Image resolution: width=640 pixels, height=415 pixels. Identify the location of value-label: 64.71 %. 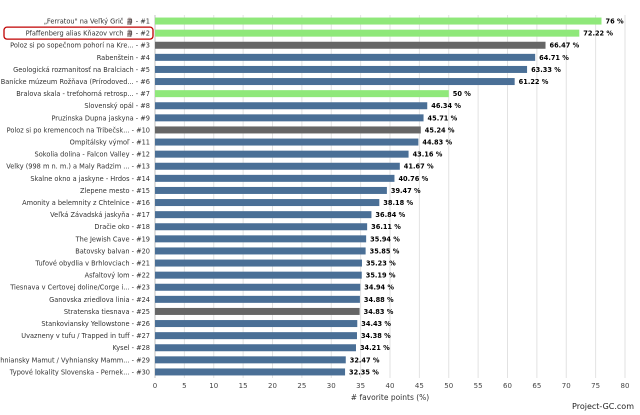
(554, 58).